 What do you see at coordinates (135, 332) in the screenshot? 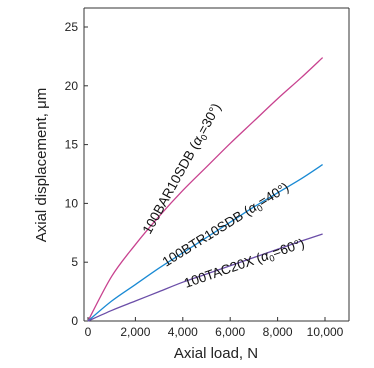
I see `x-tick-label: 2,000` at bounding box center [135, 332].